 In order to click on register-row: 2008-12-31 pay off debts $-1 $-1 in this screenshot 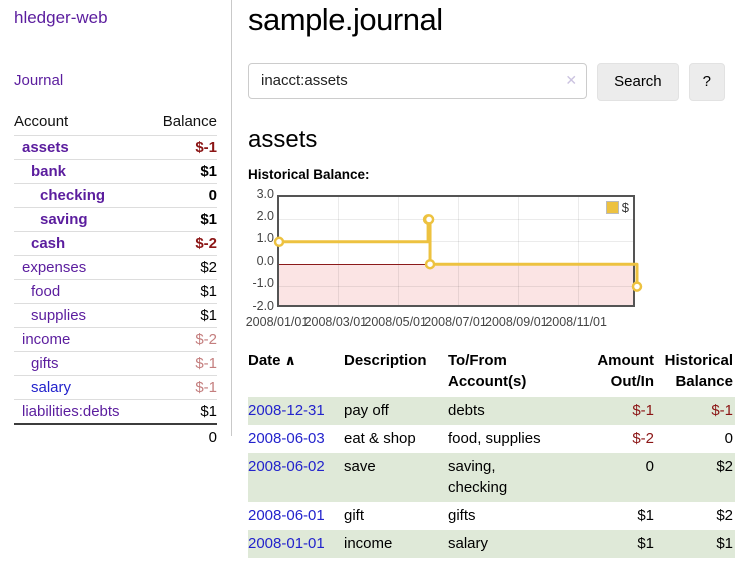, I will do `click(491, 411)`.